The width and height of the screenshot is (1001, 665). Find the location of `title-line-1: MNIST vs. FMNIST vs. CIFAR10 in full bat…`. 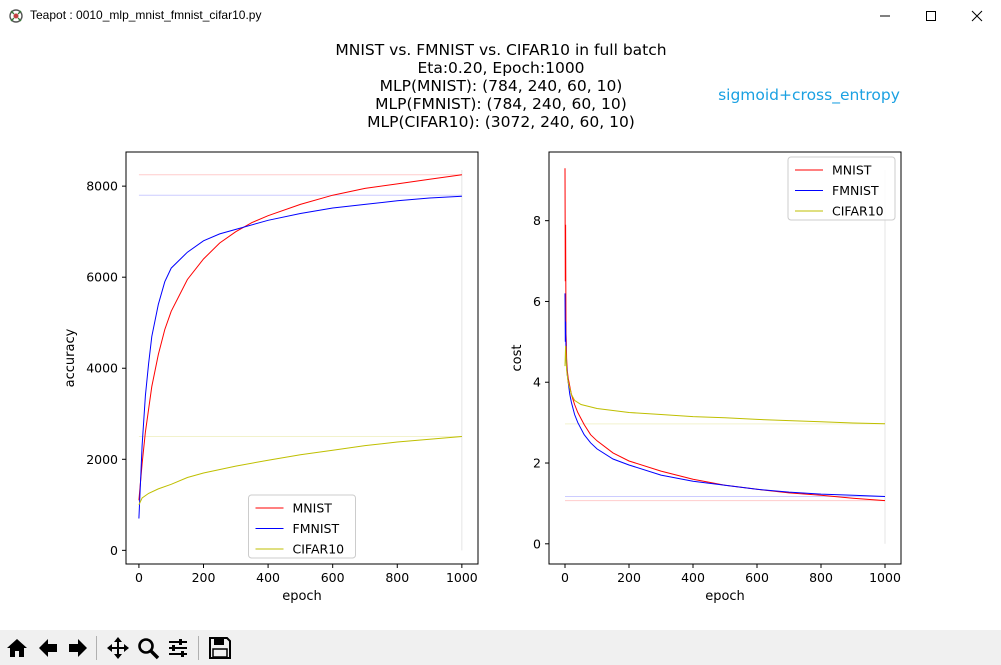

title-line-1: MNIST vs. FMNIST vs. CIFAR10 in full bat… is located at coordinates (500, 50).